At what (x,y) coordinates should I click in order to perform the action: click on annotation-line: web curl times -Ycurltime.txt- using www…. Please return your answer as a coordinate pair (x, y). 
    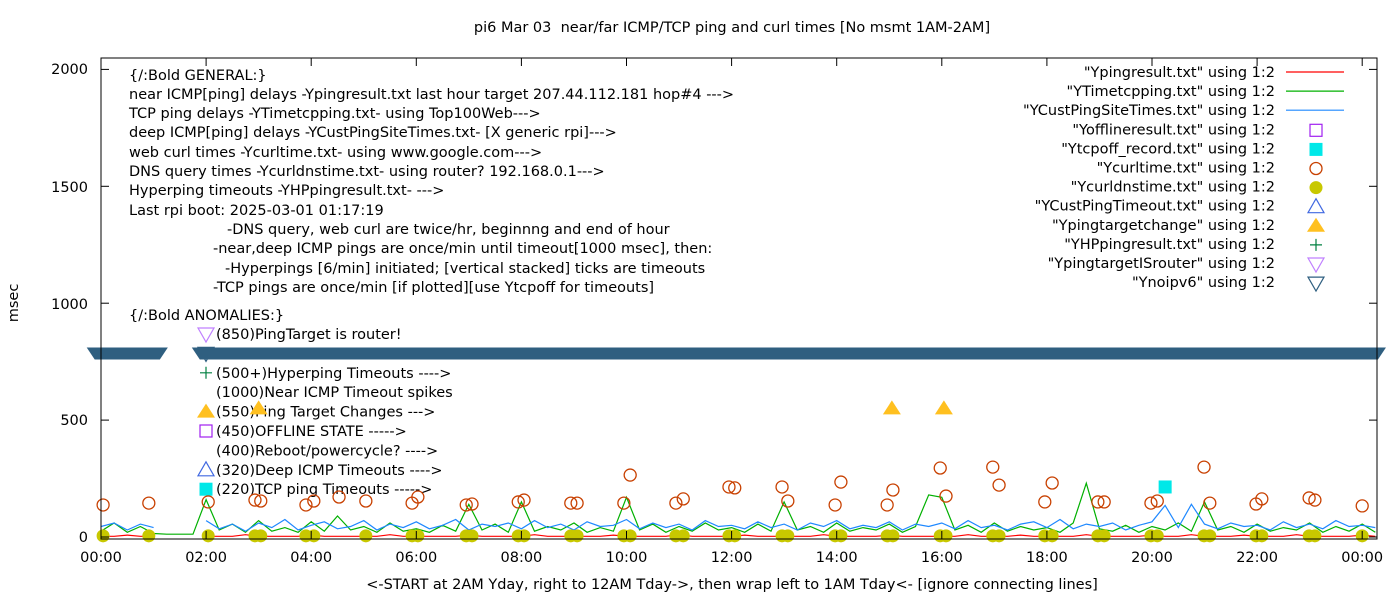
    Looking at the image, I should click on (335, 153).